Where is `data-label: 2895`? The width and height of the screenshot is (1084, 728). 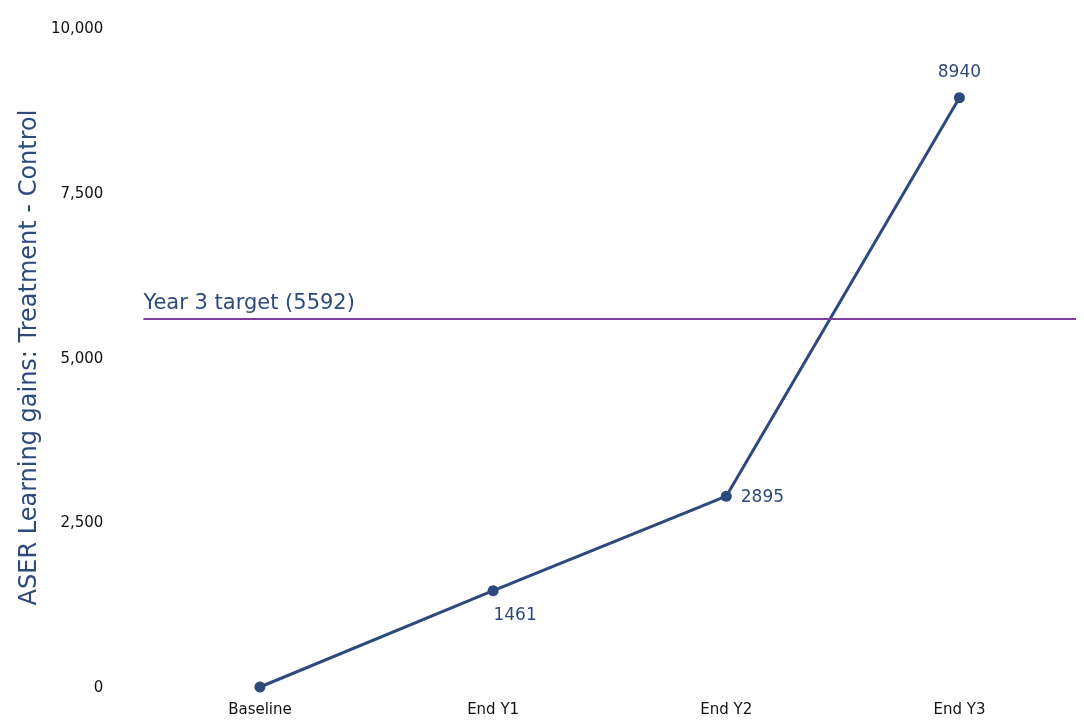 data-label: 2895 is located at coordinates (762, 496).